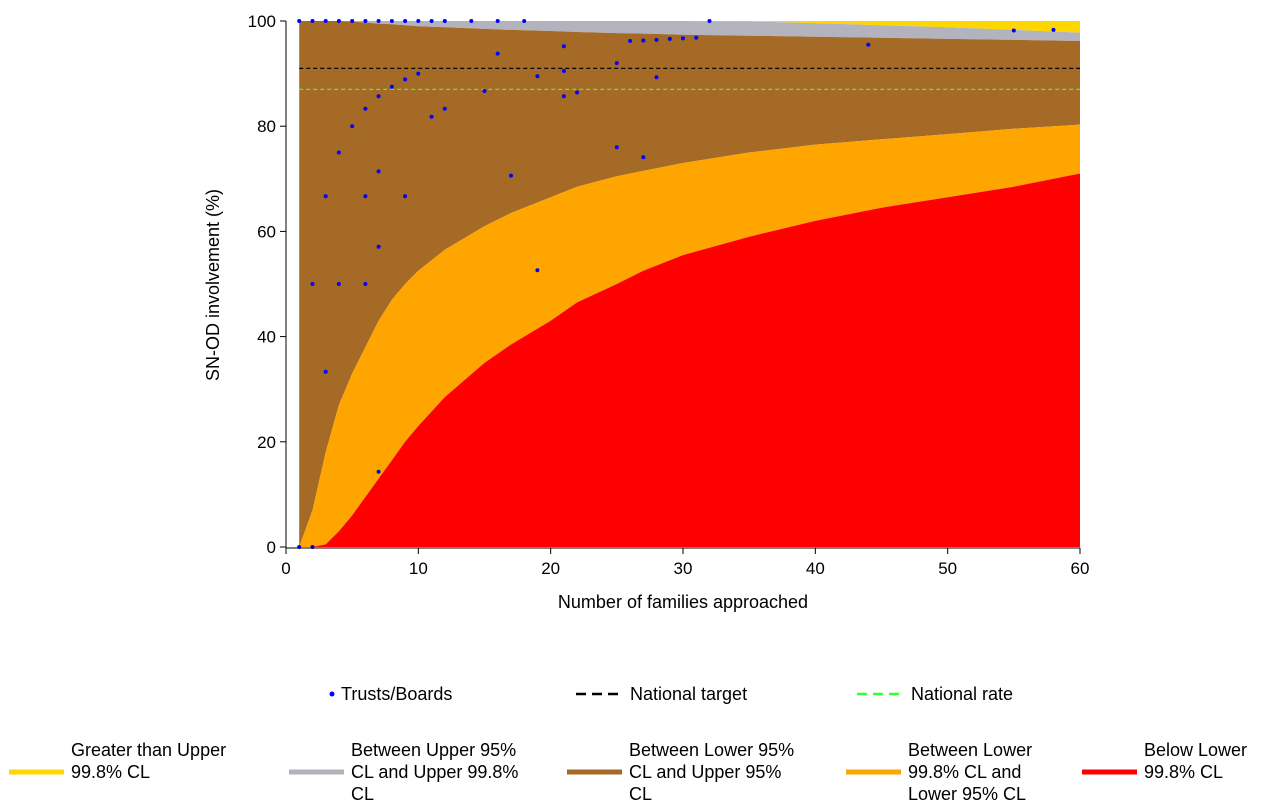 The width and height of the screenshot is (1269, 809). I want to click on legend-label-line: CL and Upper 95%, so click(705, 772).